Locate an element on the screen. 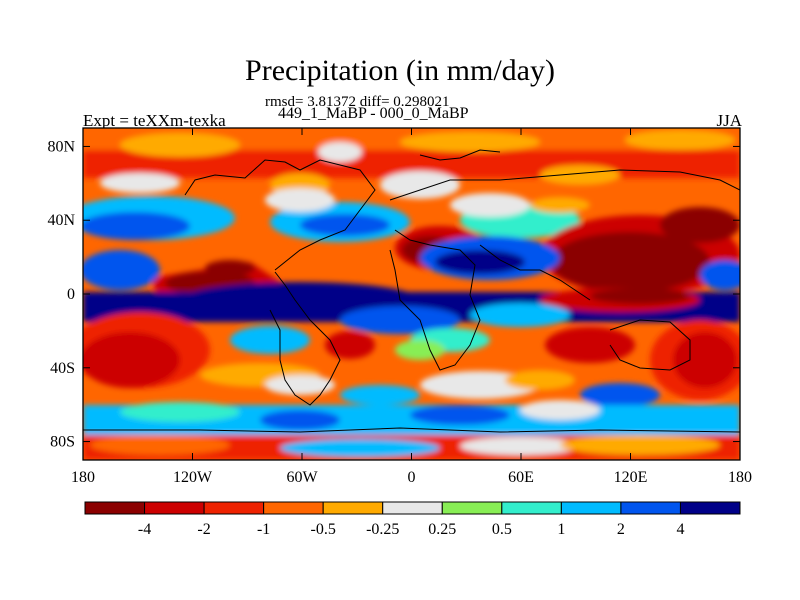  colorbar-label: -2 is located at coordinates (203, 529).